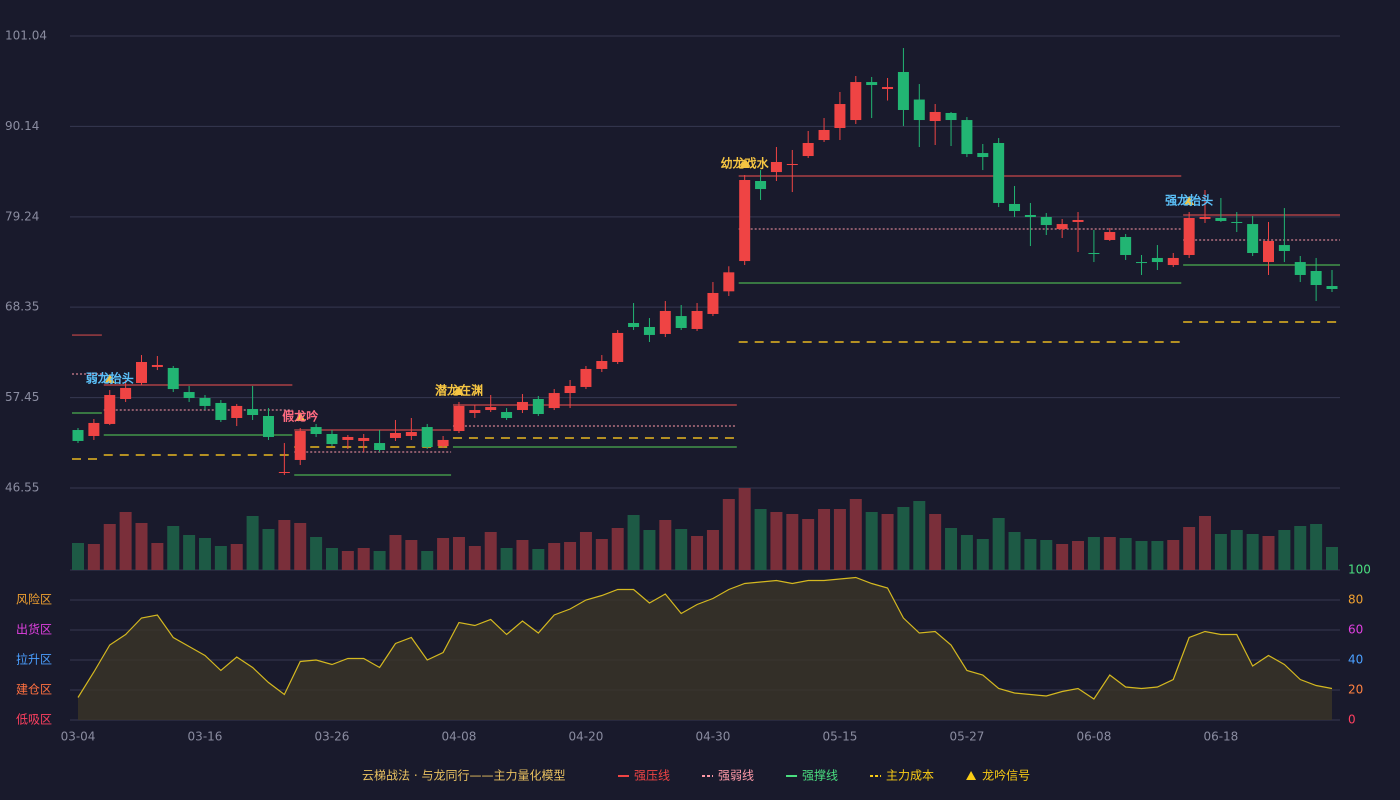 The height and width of the screenshot is (800, 1400). Describe the element at coordinates (34, 599) in the screenshot. I see `zone-label: 风险区` at that location.